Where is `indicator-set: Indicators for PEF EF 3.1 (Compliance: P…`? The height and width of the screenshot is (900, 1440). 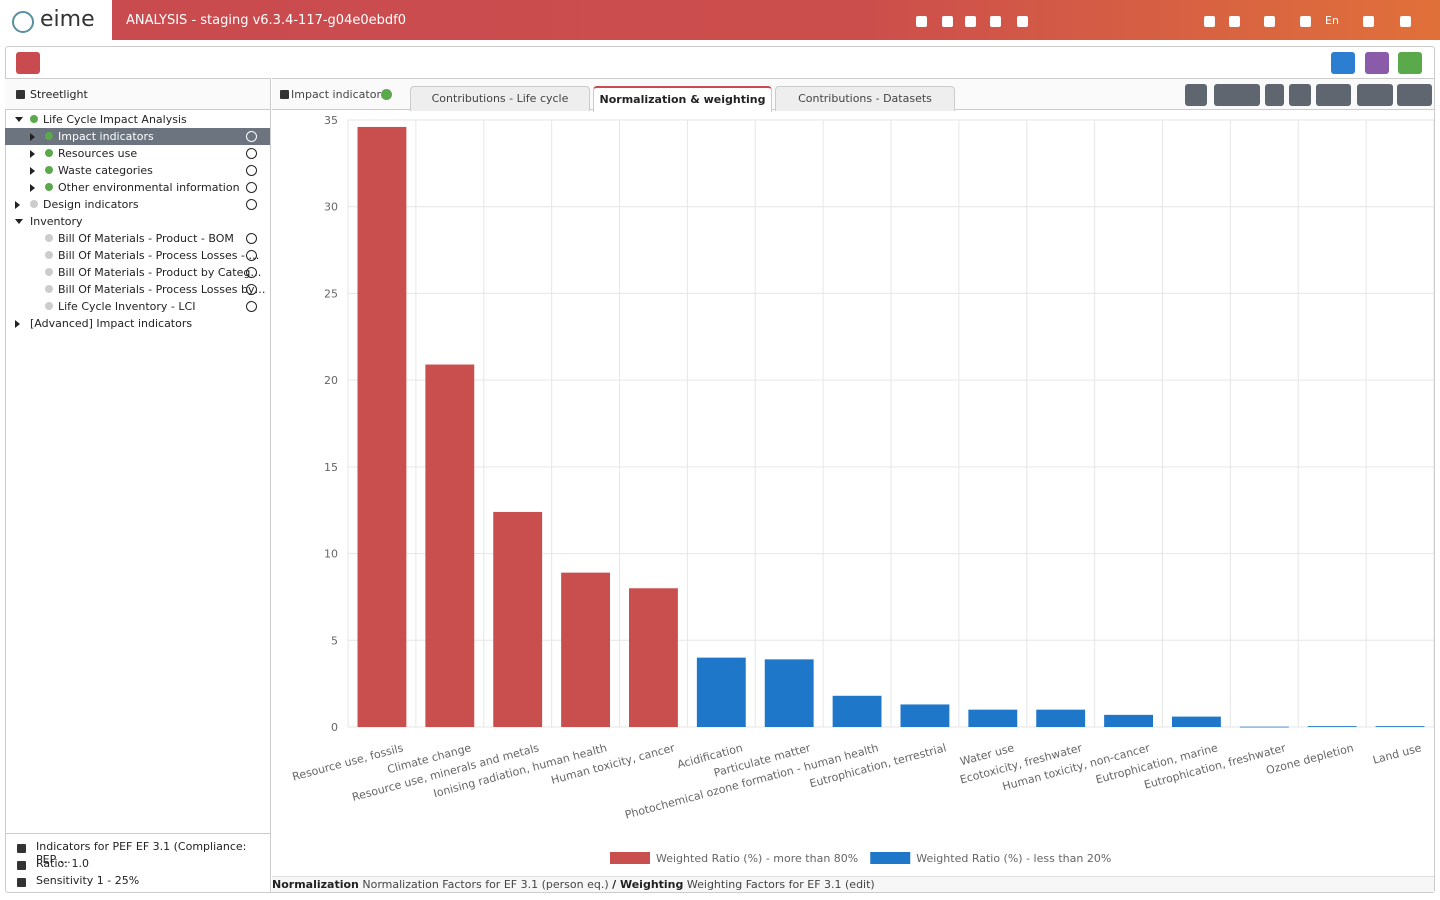
indicator-set: Indicators for PEF EF 3.1 (Compliance: P… is located at coordinates (141, 853).